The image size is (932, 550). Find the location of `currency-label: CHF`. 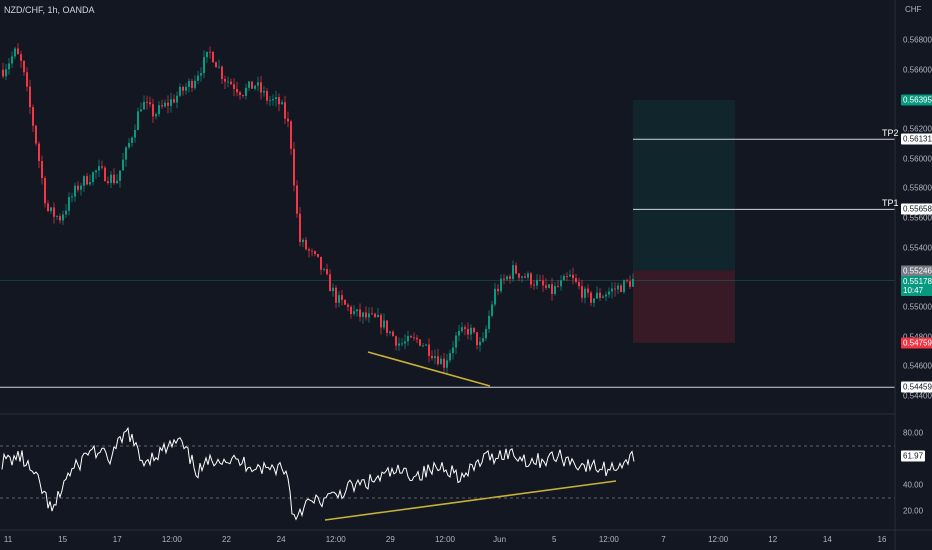

currency-label: CHF is located at coordinates (913, 9).